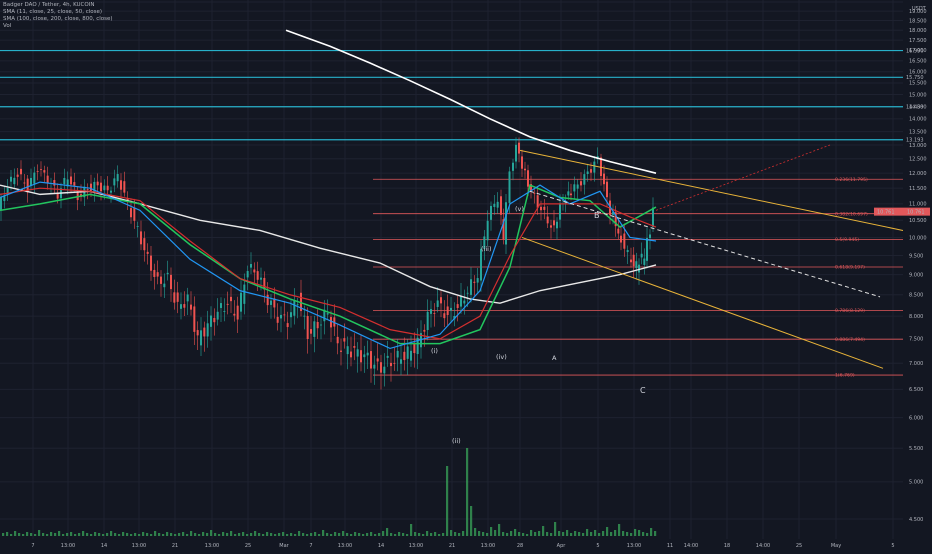 The width and height of the screenshot is (932, 554). What do you see at coordinates (892, 546) in the screenshot?
I see `time-tick-label: 5` at bounding box center [892, 546].